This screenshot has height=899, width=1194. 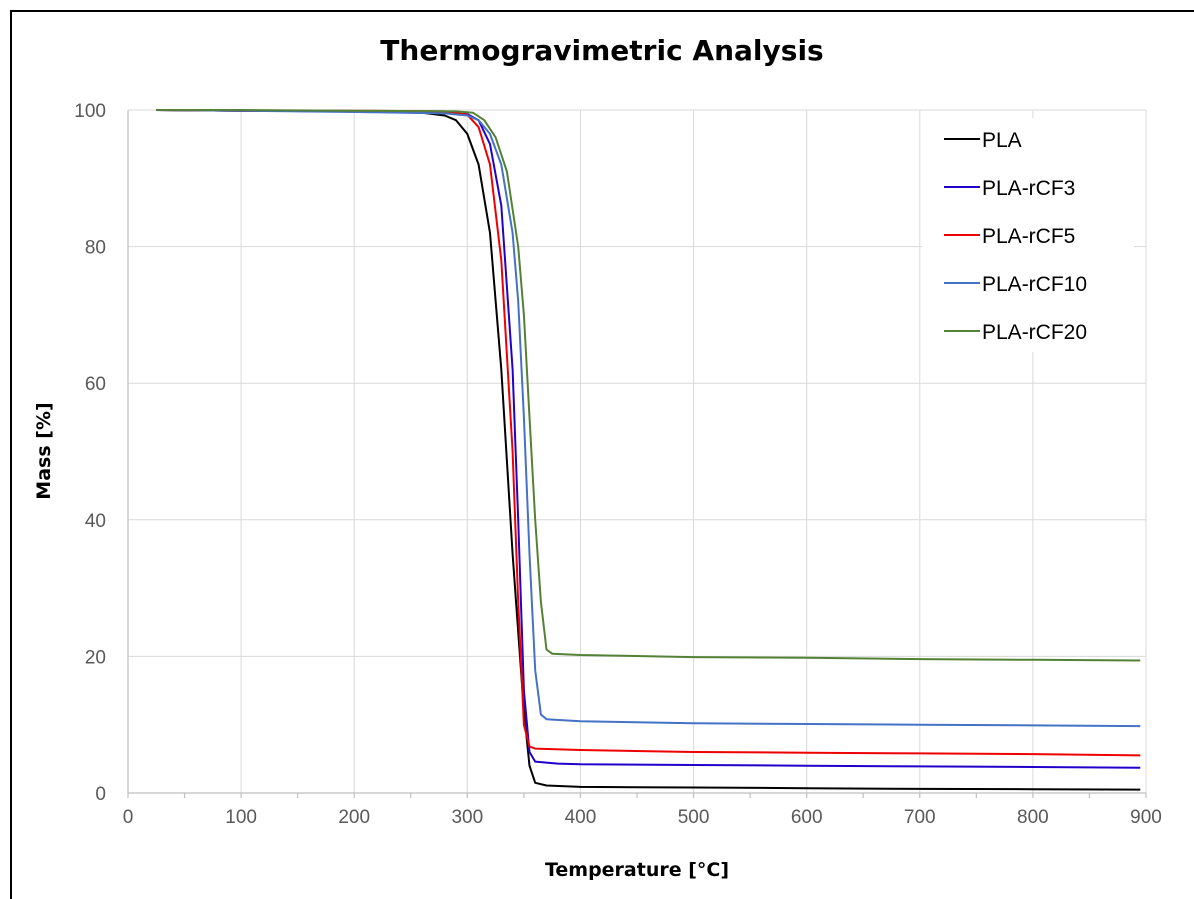 What do you see at coordinates (1034, 332) in the screenshot?
I see `legend-label: PLA-rCF20` at bounding box center [1034, 332].